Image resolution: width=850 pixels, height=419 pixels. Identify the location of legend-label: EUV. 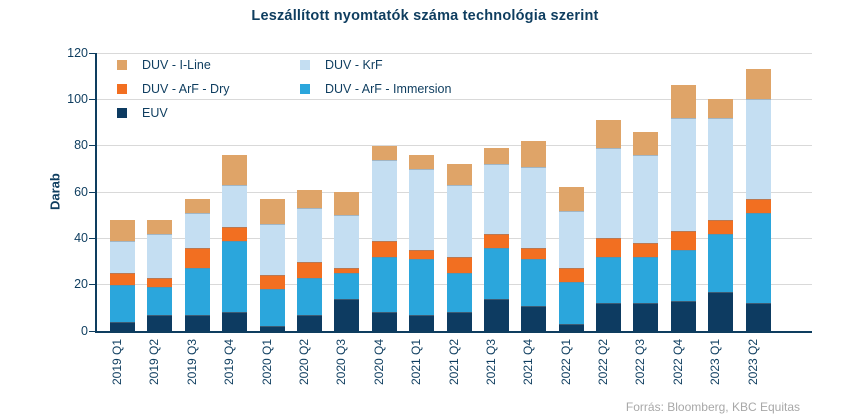
(155, 113).